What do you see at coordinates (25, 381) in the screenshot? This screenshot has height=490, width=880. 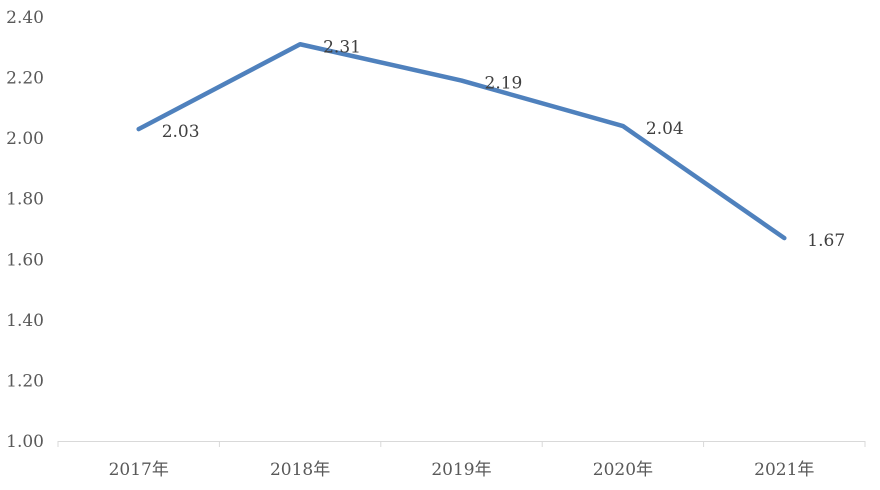 I see `y-tick-label: 1.20` at bounding box center [25, 381].